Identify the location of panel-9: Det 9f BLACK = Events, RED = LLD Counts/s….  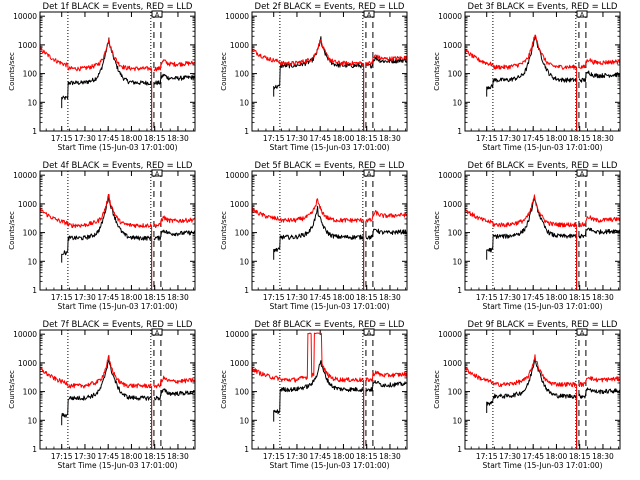
(527, 395).